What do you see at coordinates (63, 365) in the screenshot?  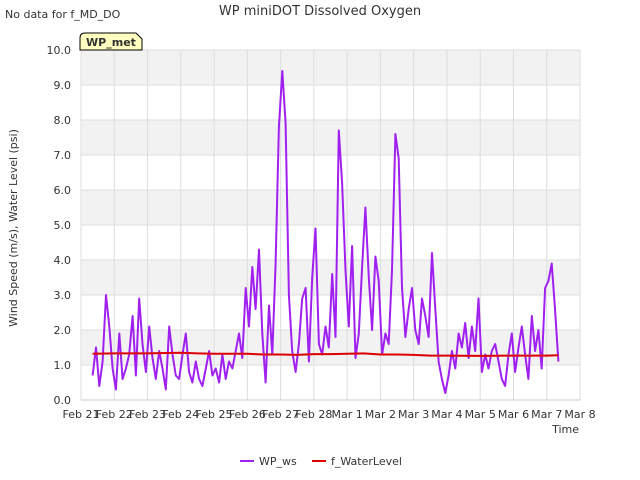 I see `y-tick-label: 1.0` at bounding box center [63, 365].